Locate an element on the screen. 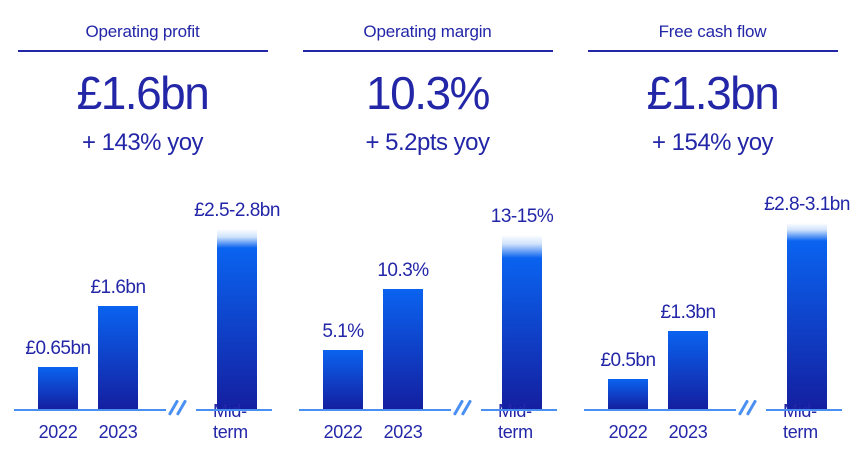 The image size is (855, 458). panel-title: Operating margin is located at coordinates (427, 31).